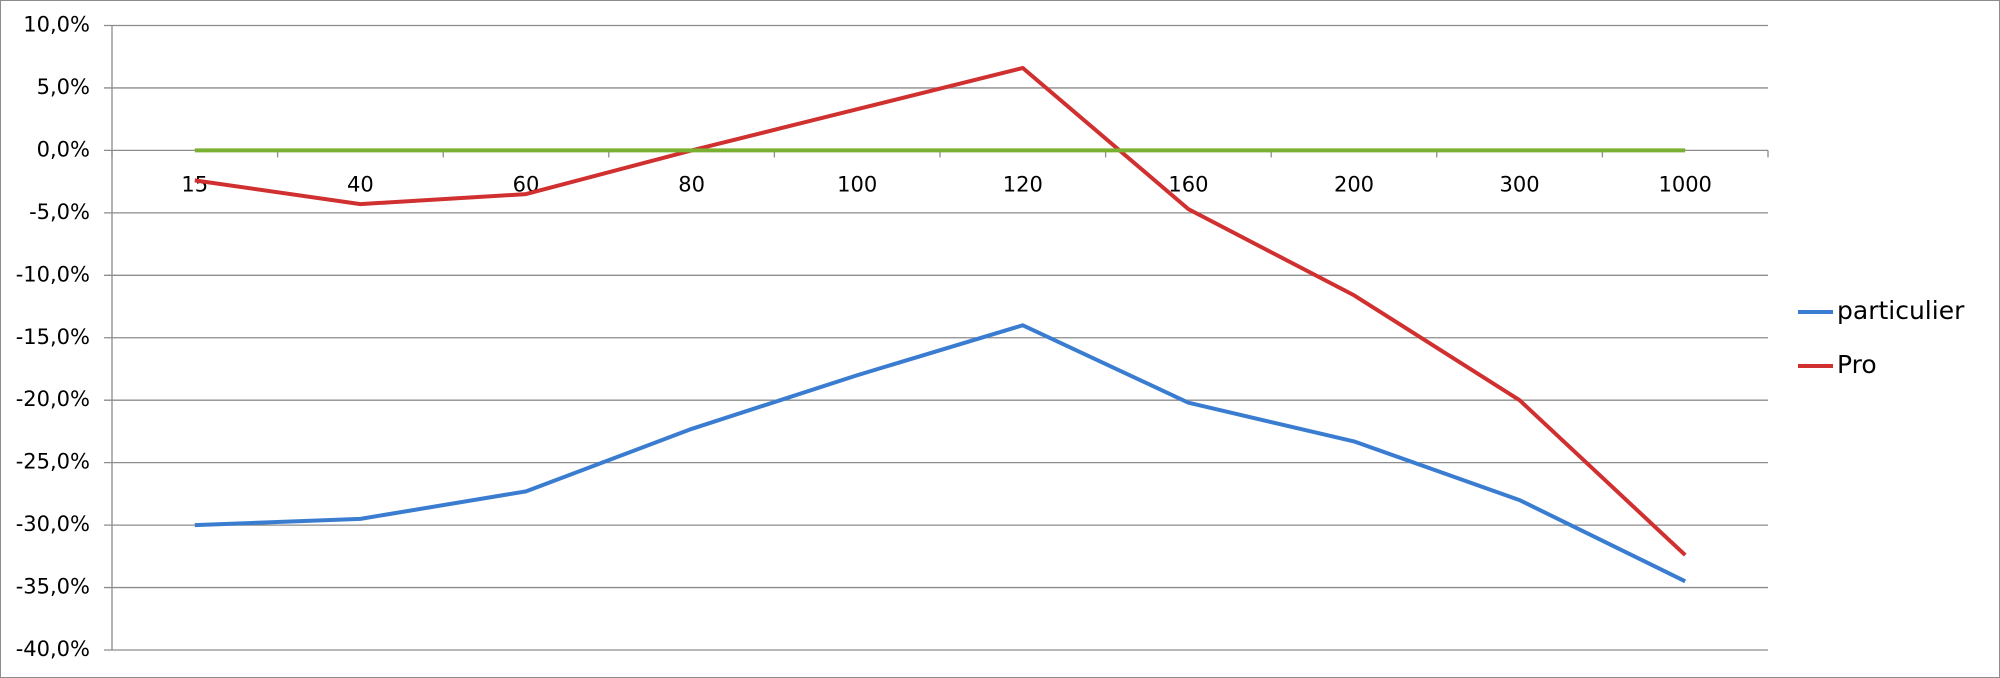  What do you see at coordinates (59, 212) in the screenshot?
I see `y-tick-label: -5,0%` at bounding box center [59, 212].